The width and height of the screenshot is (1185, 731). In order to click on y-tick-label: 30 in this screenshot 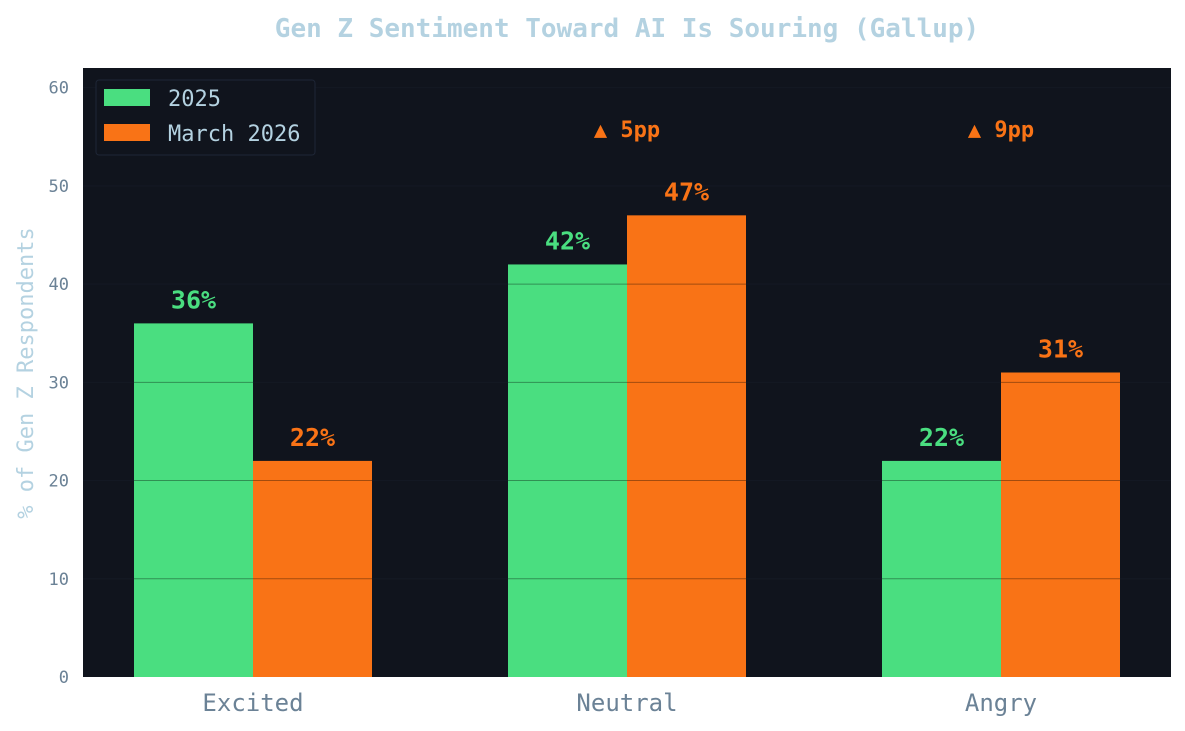, I will do `click(59, 383)`.